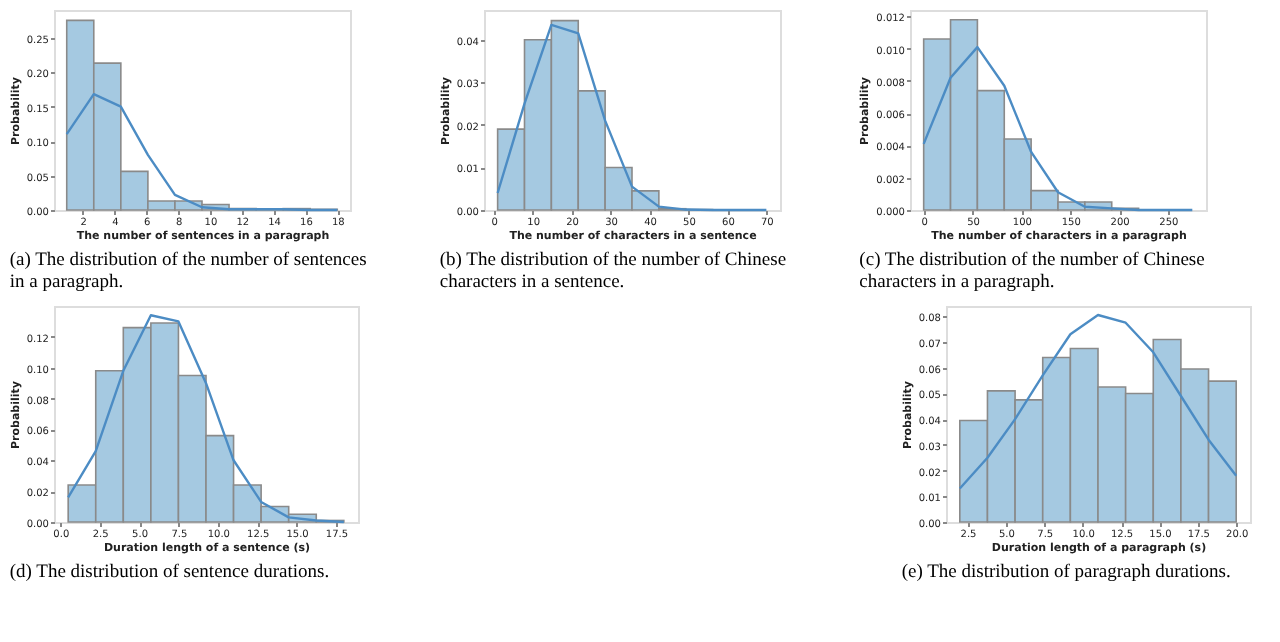 This screenshot has height=642, width=1280. I want to click on text: (d) The distribution of sentence durations., so click(169, 573).